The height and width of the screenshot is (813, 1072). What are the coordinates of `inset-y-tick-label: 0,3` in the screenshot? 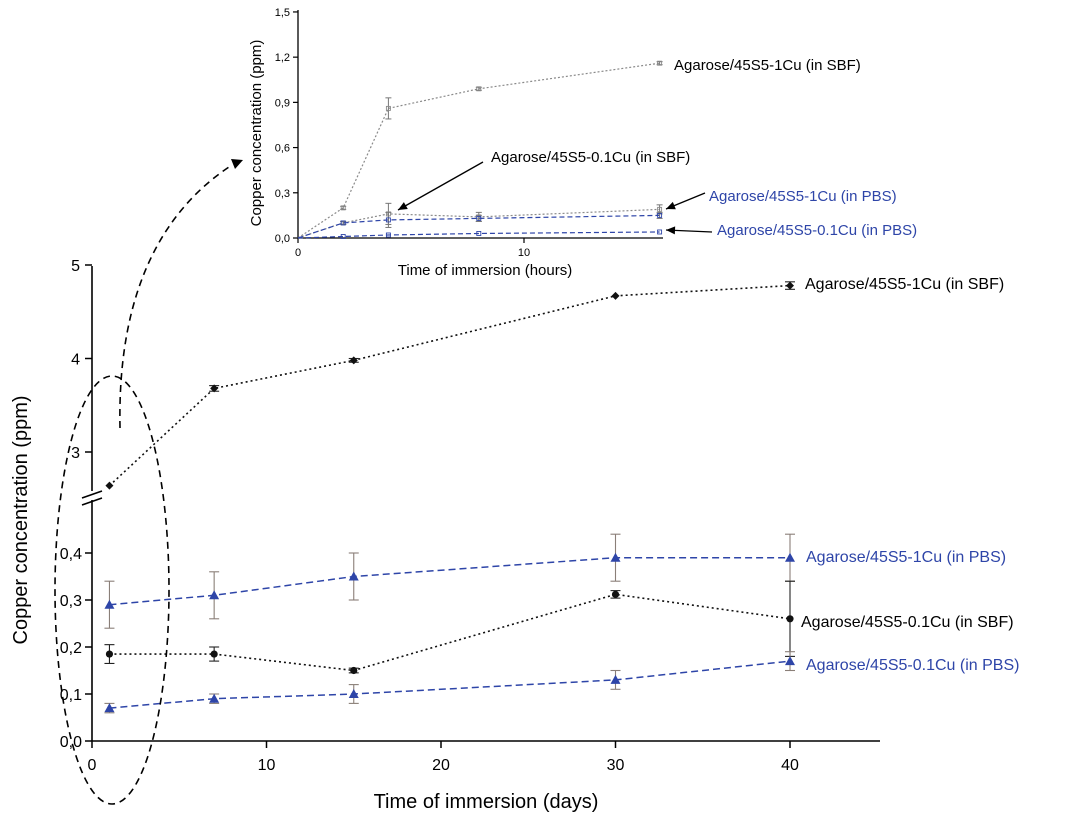 It's located at (282, 194).